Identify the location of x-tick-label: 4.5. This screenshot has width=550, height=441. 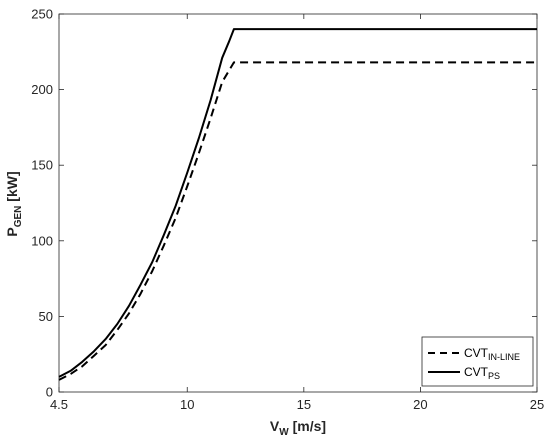
(59, 404).